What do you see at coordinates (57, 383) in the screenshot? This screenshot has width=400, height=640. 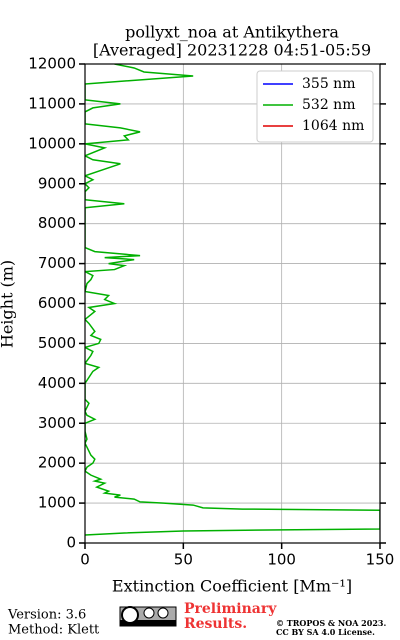 I see `y-tick-label: 4000` at bounding box center [57, 383].